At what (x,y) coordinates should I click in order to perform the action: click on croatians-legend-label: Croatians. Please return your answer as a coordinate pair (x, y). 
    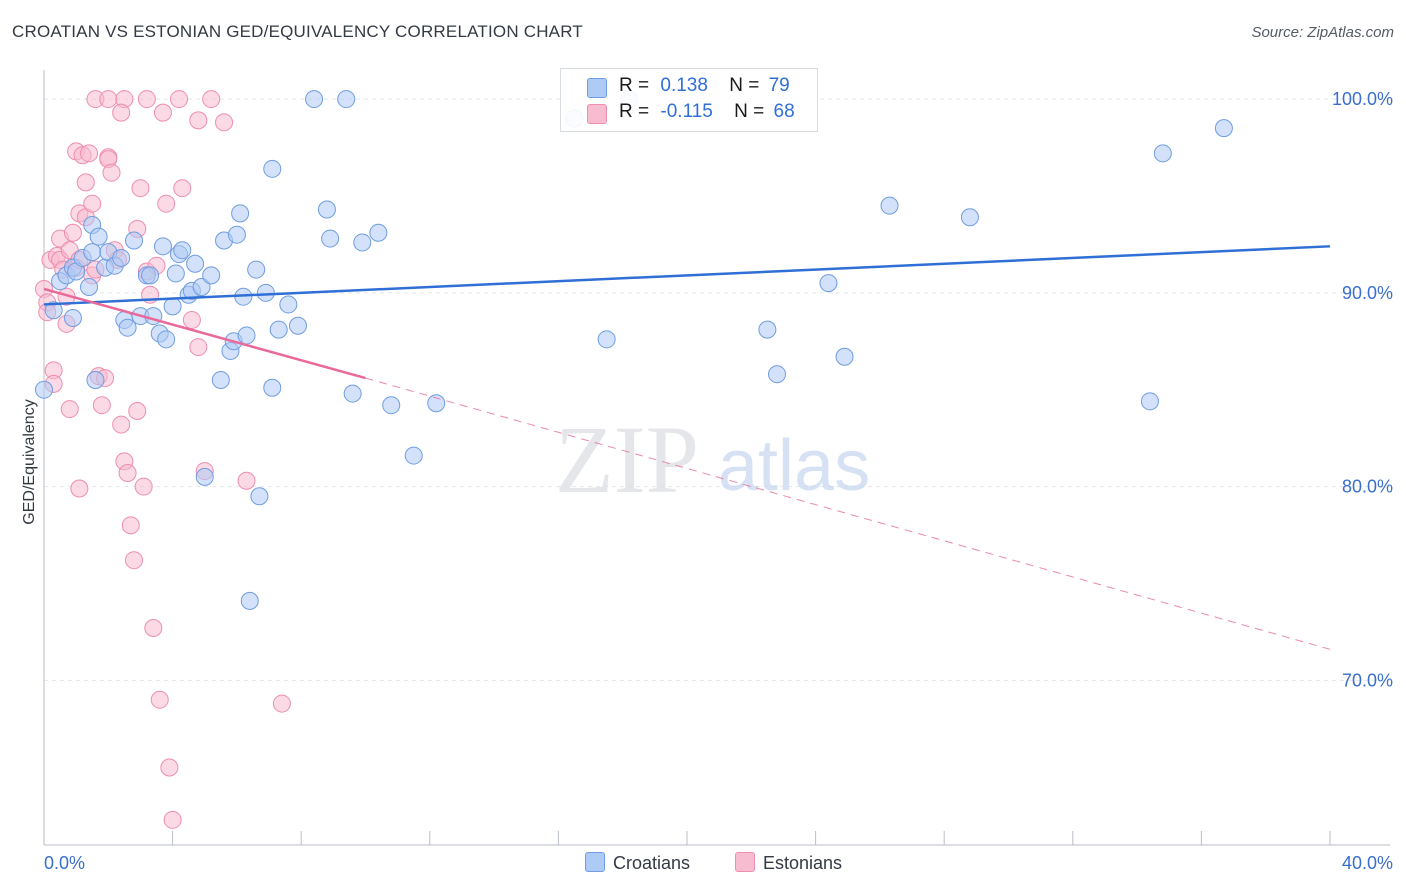
    Looking at the image, I should click on (652, 863).